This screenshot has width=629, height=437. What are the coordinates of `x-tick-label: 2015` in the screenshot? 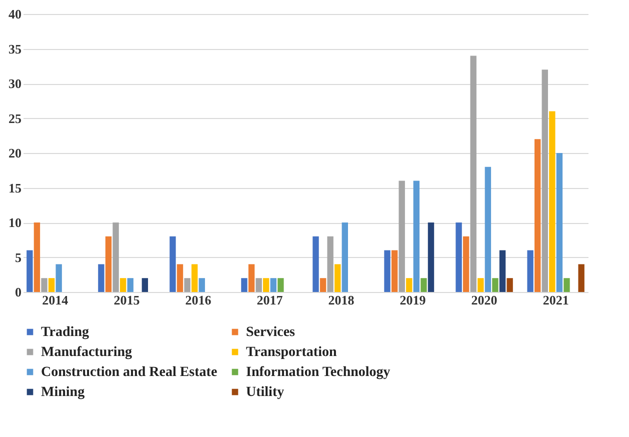 It's located at (127, 300).